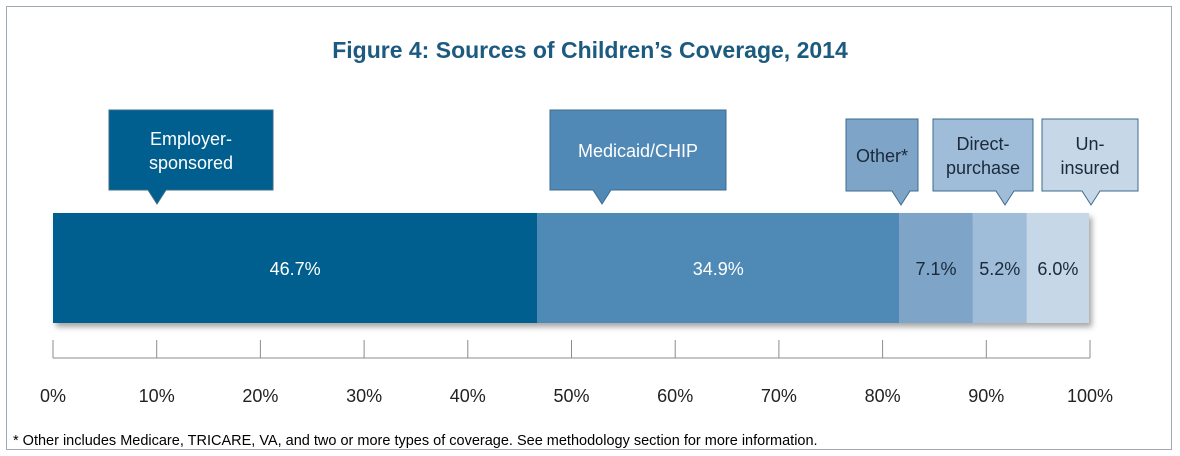 The image size is (1180, 456). I want to click on x-tick-label: 20%, so click(260, 396).